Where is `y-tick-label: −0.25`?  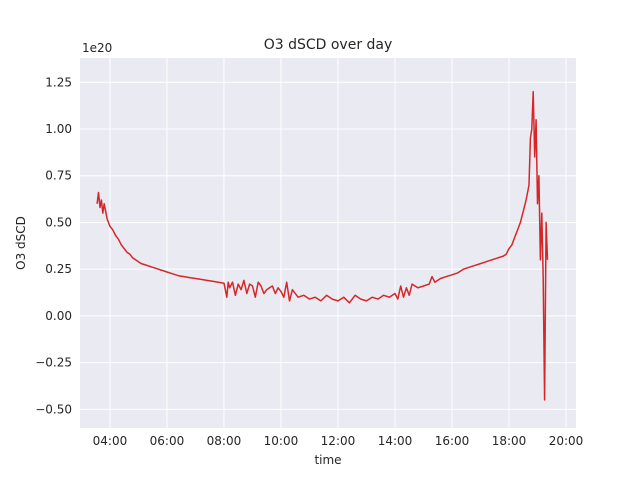 y-tick-label: −0.25 is located at coordinates (53, 363).